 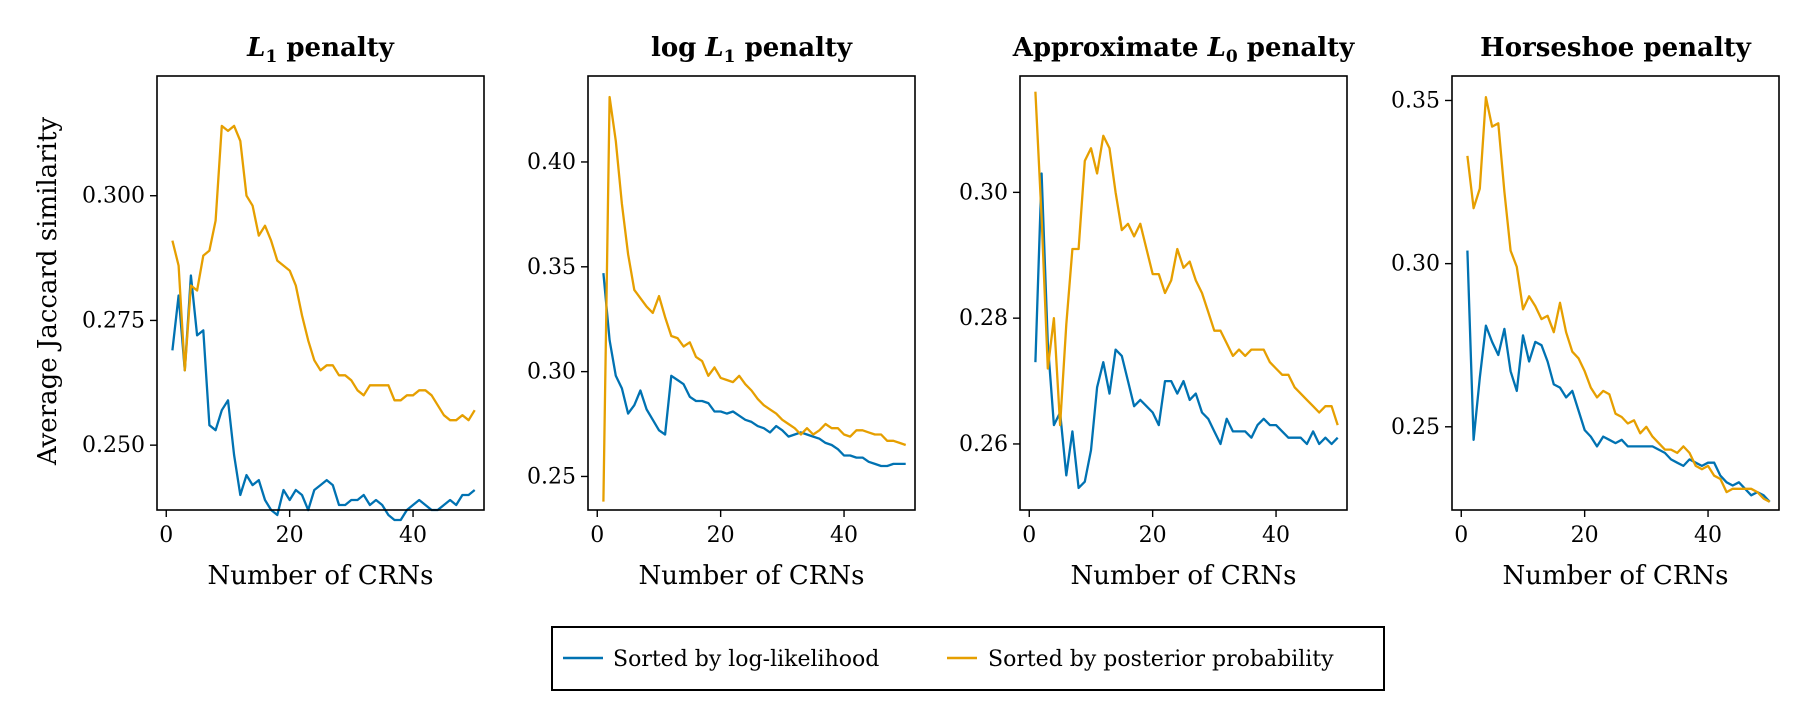 What do you see at coordinates (1110, 48) in the screenshot?
I see `title-prefix: Approximate` at bounding box center [1110, 48].